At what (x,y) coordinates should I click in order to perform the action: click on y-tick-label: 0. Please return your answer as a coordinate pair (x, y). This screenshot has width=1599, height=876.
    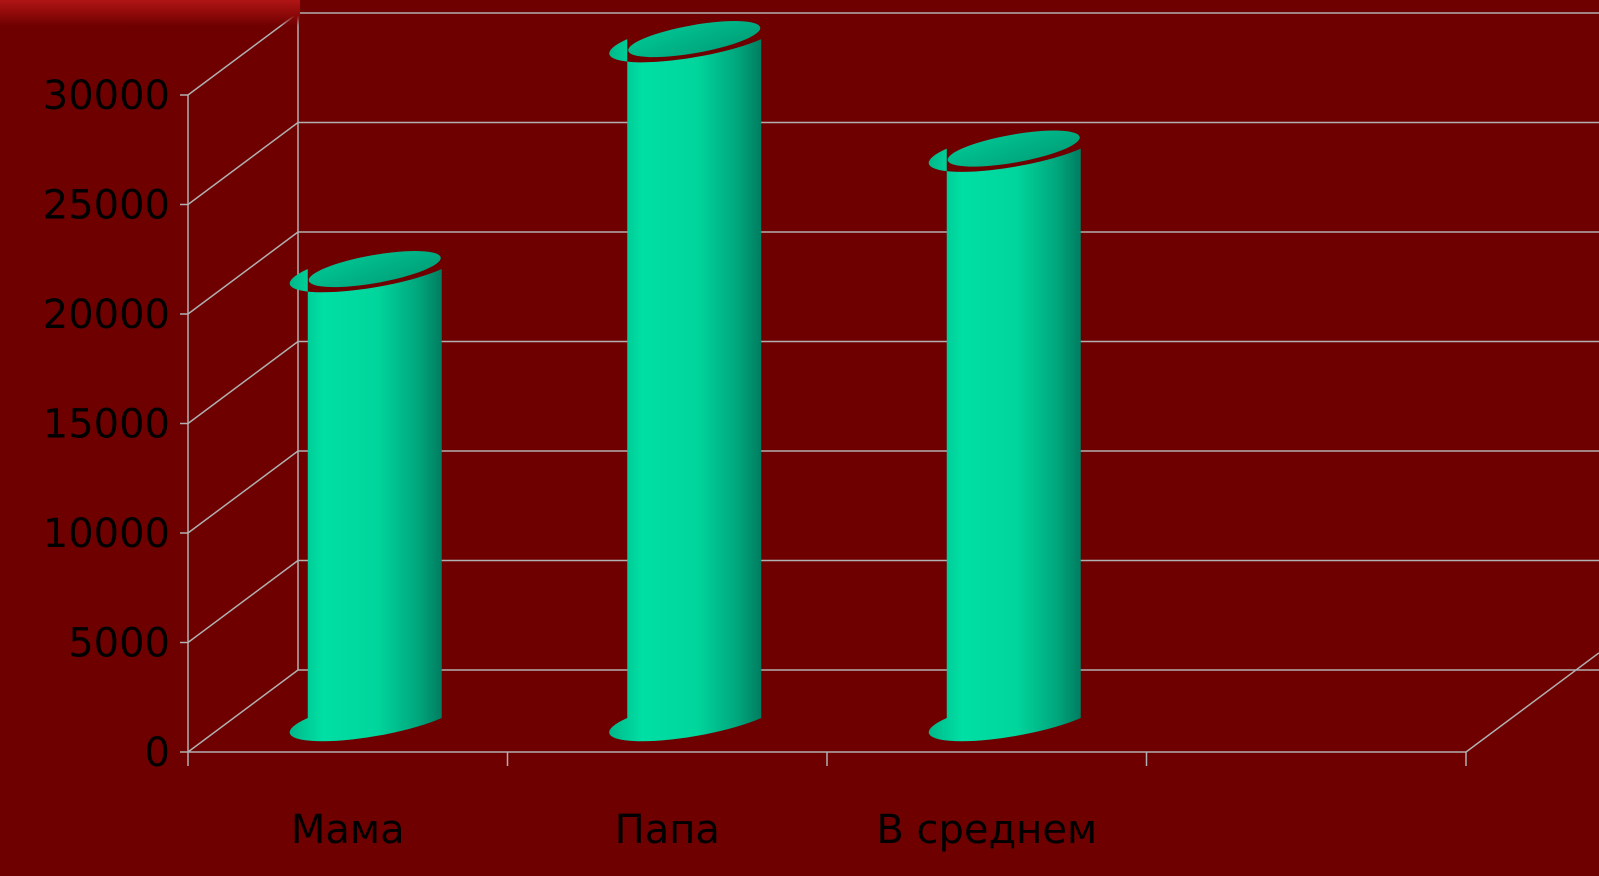
    Looking at the image, I should click on (157, 753).